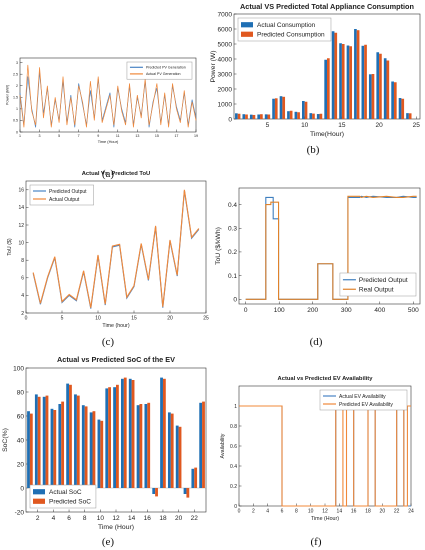 The image size is (425, 550). What do you see at coordinates (206, 319) in the screenshot?
I see `chart-c-xtick-label: 25` at bounding box center [206, 319].